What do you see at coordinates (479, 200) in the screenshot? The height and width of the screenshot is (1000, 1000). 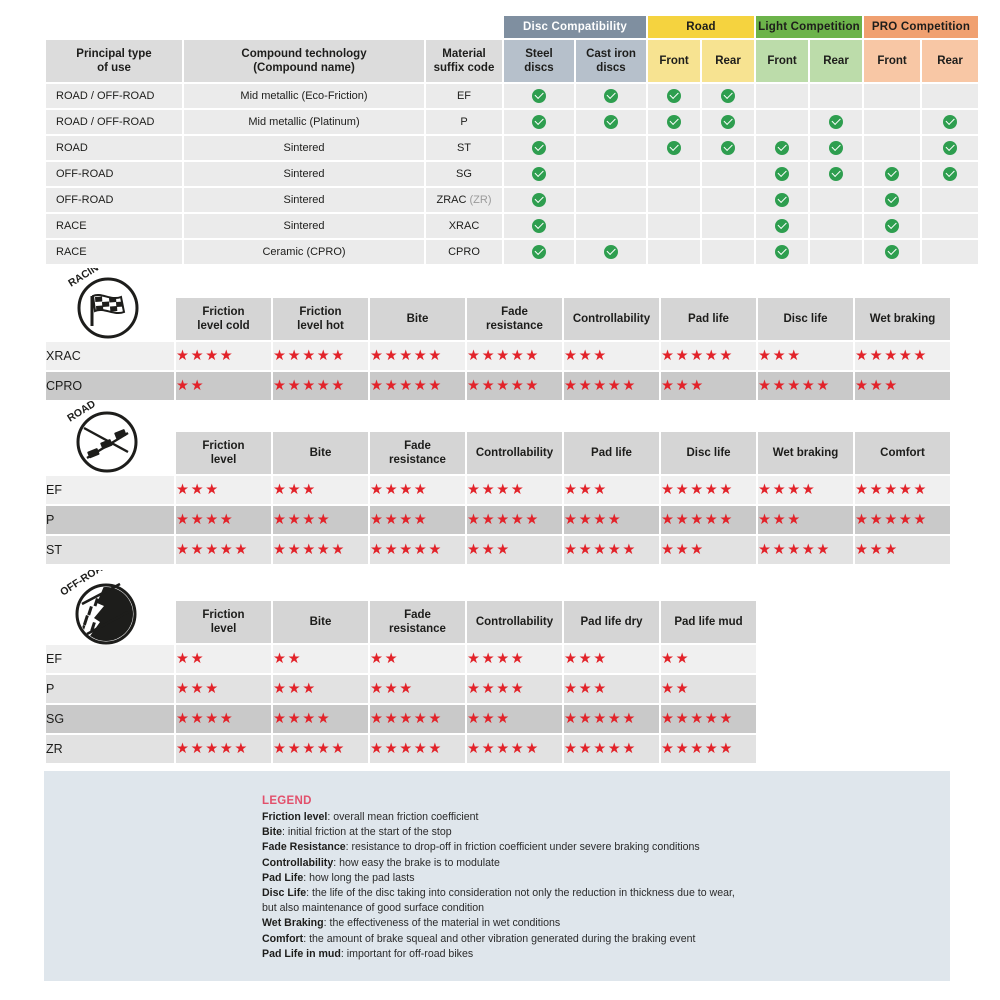 I see `compat-code-alt-4: (ZR)` at bounding box center [479, 200].